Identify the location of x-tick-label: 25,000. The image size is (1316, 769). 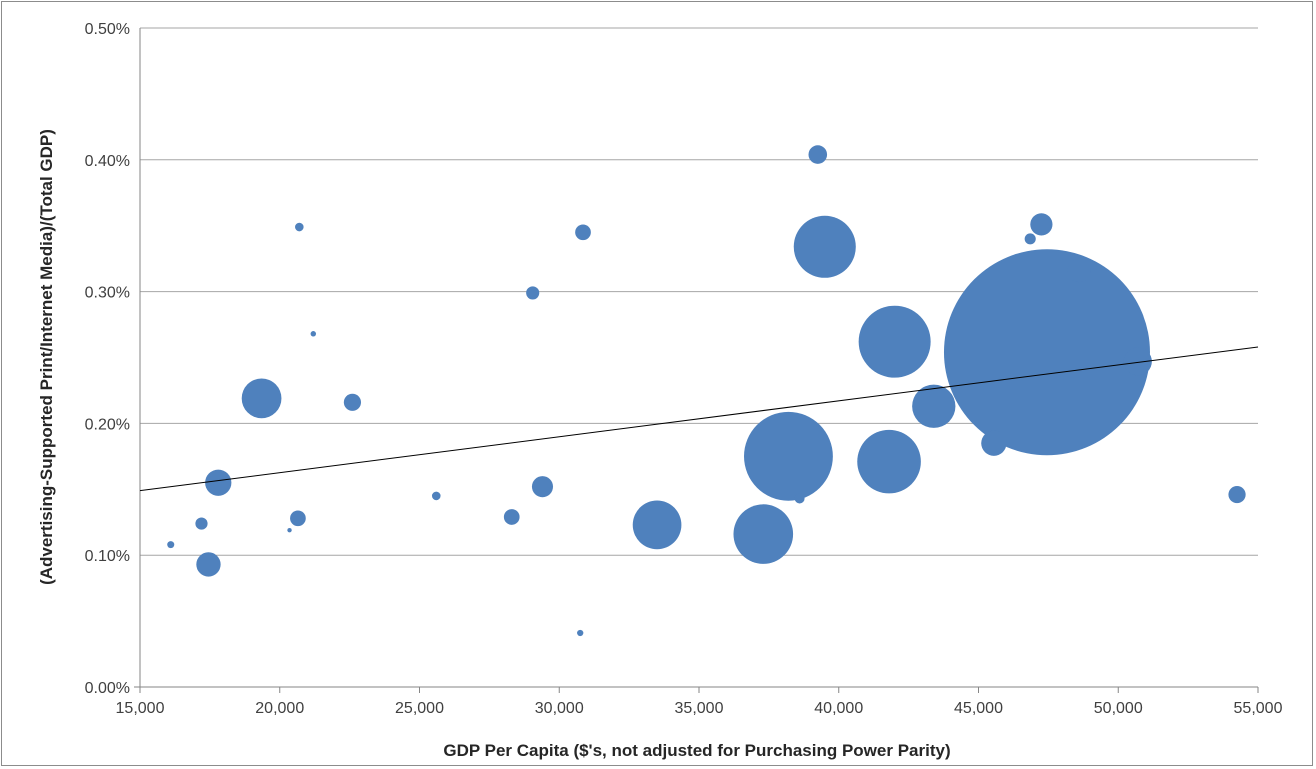
(419, 708).